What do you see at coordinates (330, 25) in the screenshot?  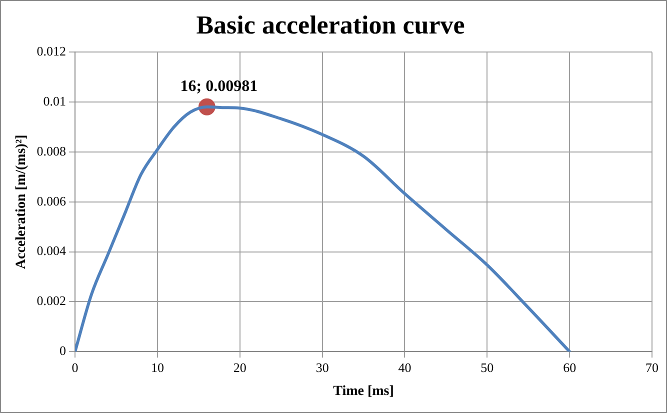 I see `chart-title: Basic acceleration curve` at bounding box center [330, 25].